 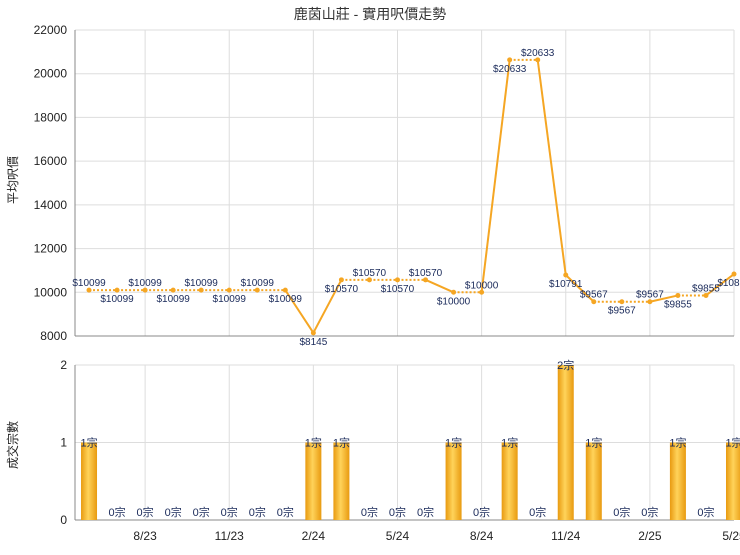 What do you see at coordinates (728, 283) in the screenshot?
I see `price-data-label: $10834` at bounding box center [728, 283].